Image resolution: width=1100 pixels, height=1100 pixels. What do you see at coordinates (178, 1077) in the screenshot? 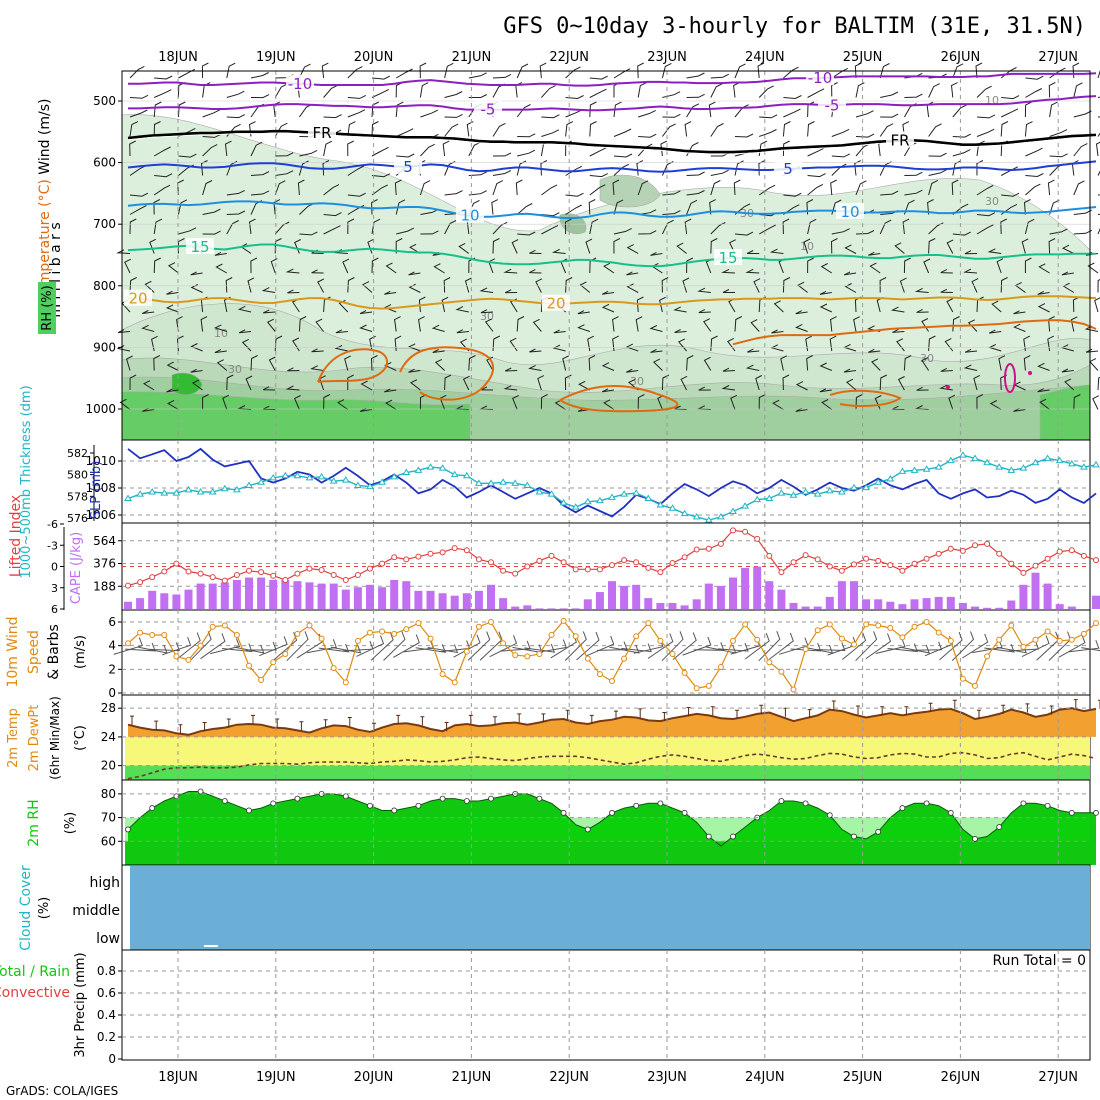
I see `x-bottom-label: 18JUN` at bounding box center [178, 1077].